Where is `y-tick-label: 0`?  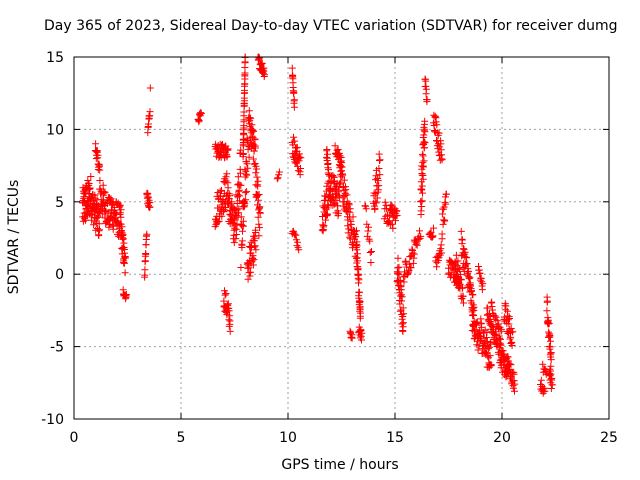
y-tick-label: 0 is located at coordinates (59, 275).